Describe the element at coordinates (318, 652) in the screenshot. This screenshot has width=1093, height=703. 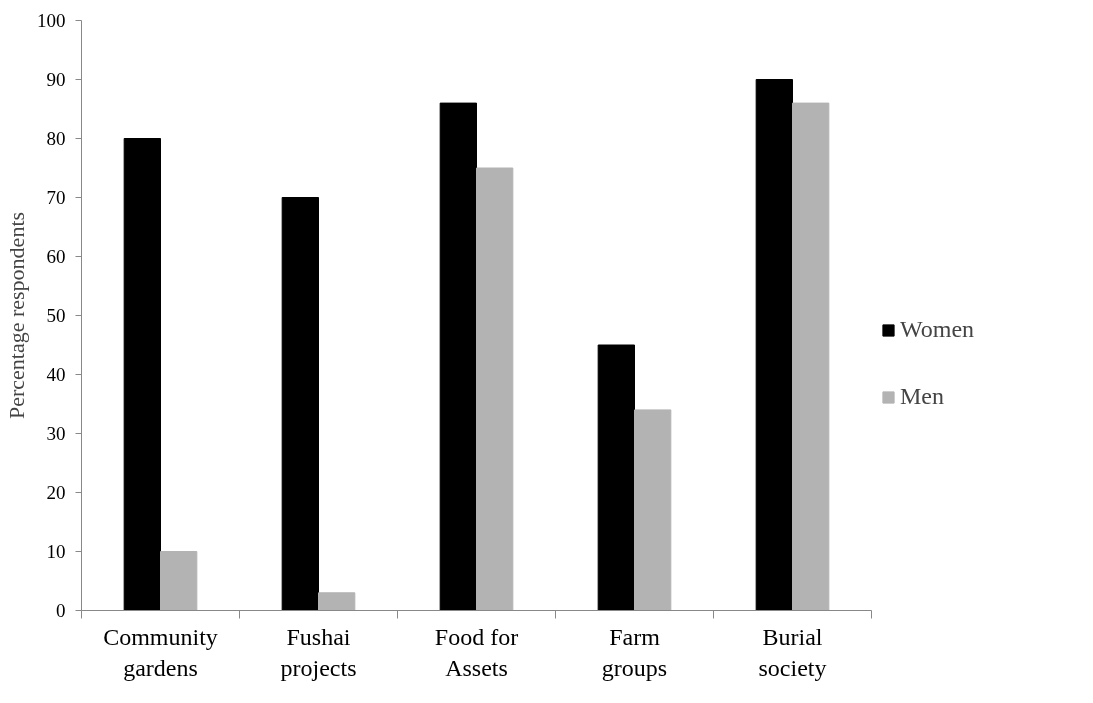
I see `x-tick-label: Fushai projects` at that location.